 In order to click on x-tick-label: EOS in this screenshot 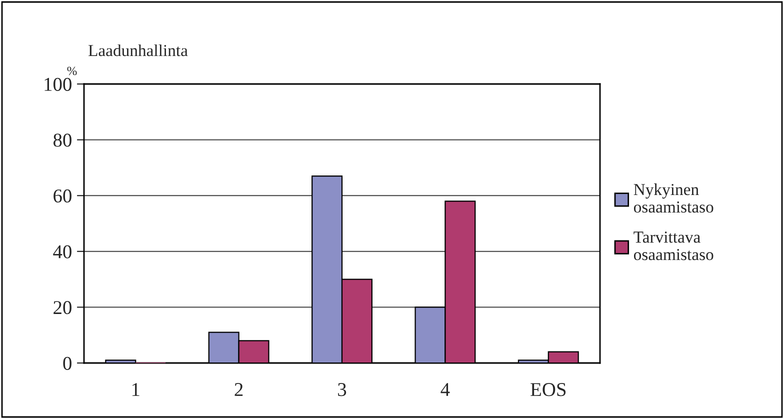, I will do `click(548, 389)`.